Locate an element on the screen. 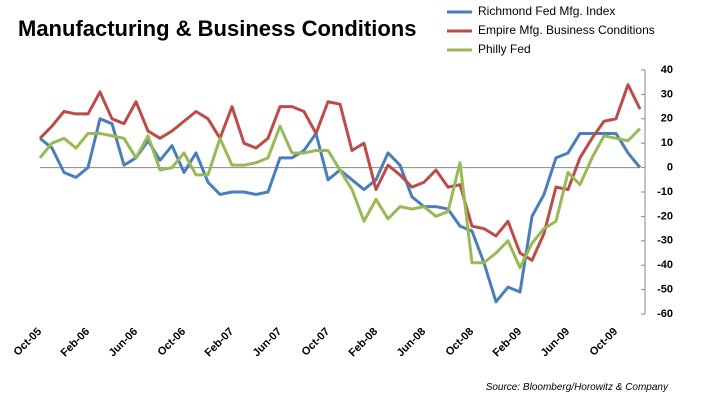  y-tick-label: -30 is located at coordinates (665, 241).